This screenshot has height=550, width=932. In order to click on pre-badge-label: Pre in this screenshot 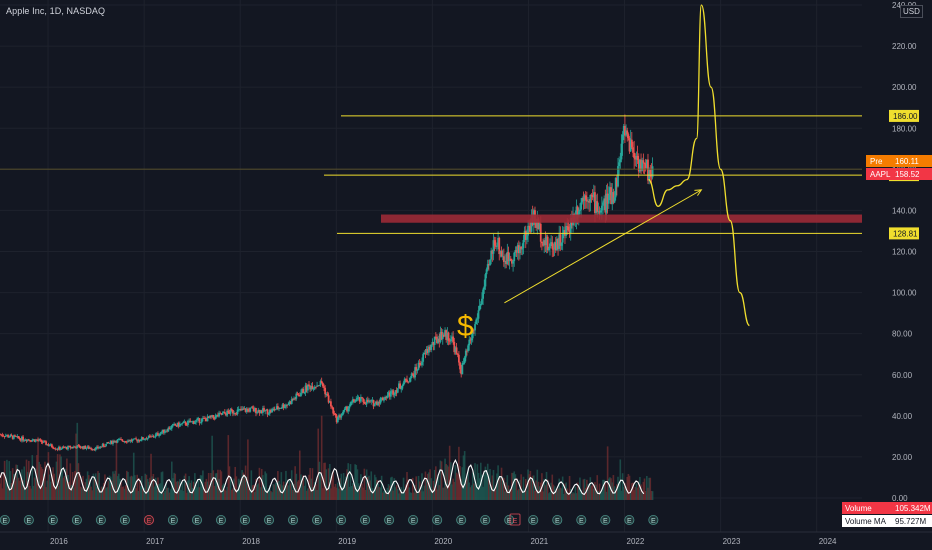, I will do `click(876, 161)`.